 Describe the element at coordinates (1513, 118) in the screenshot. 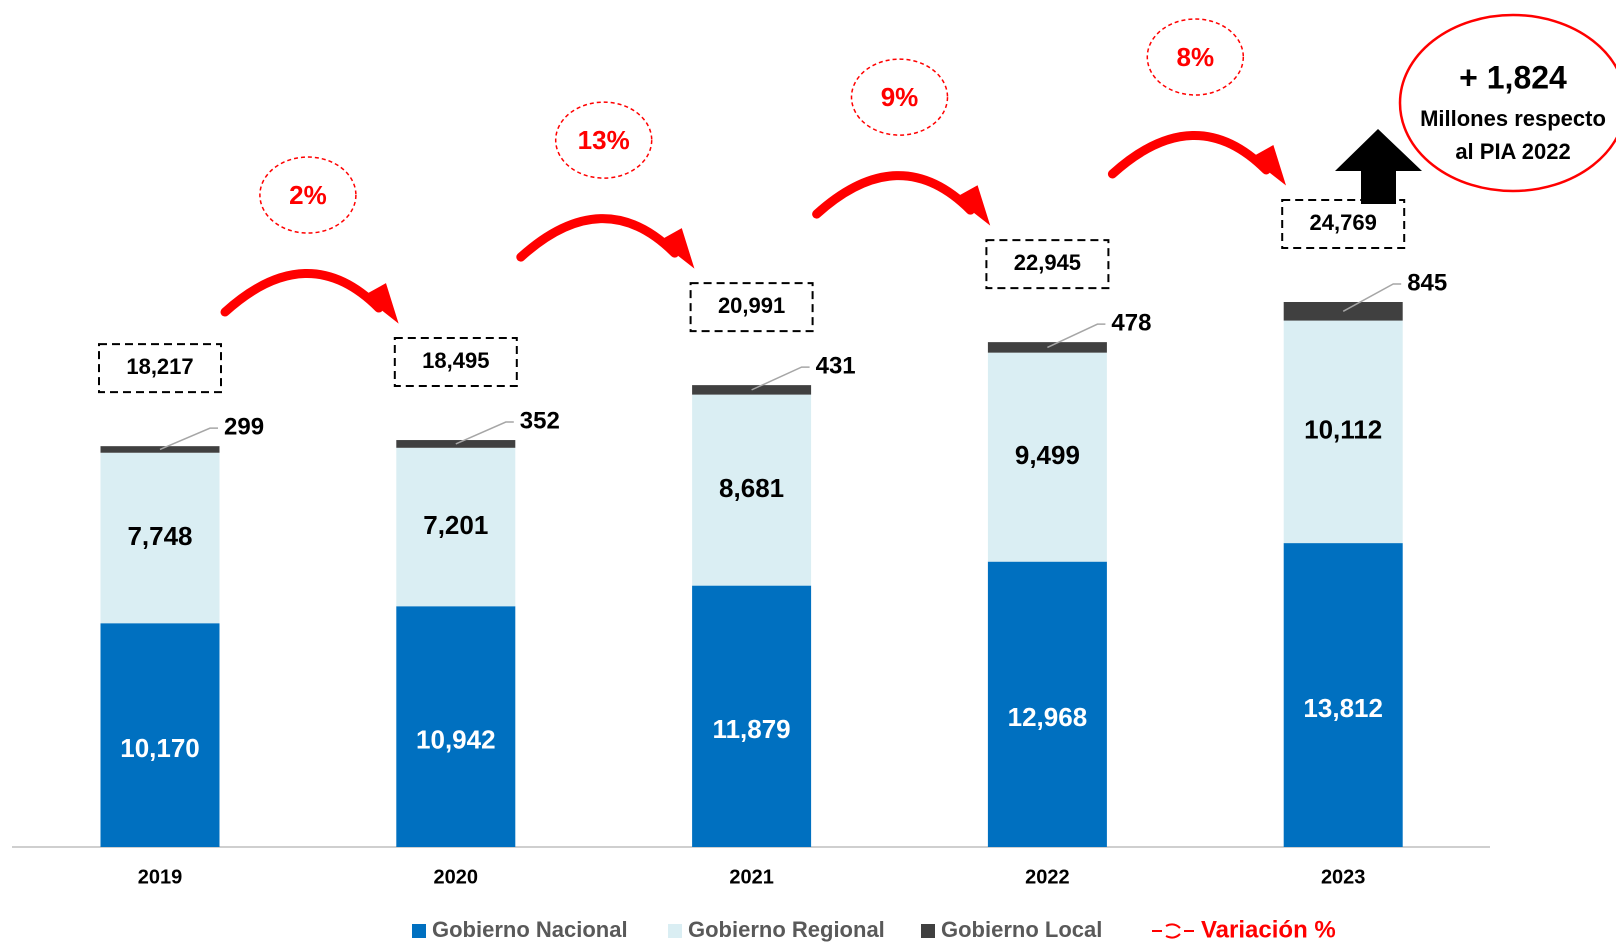

I see `annotation-line: Millones respecto` at that location.